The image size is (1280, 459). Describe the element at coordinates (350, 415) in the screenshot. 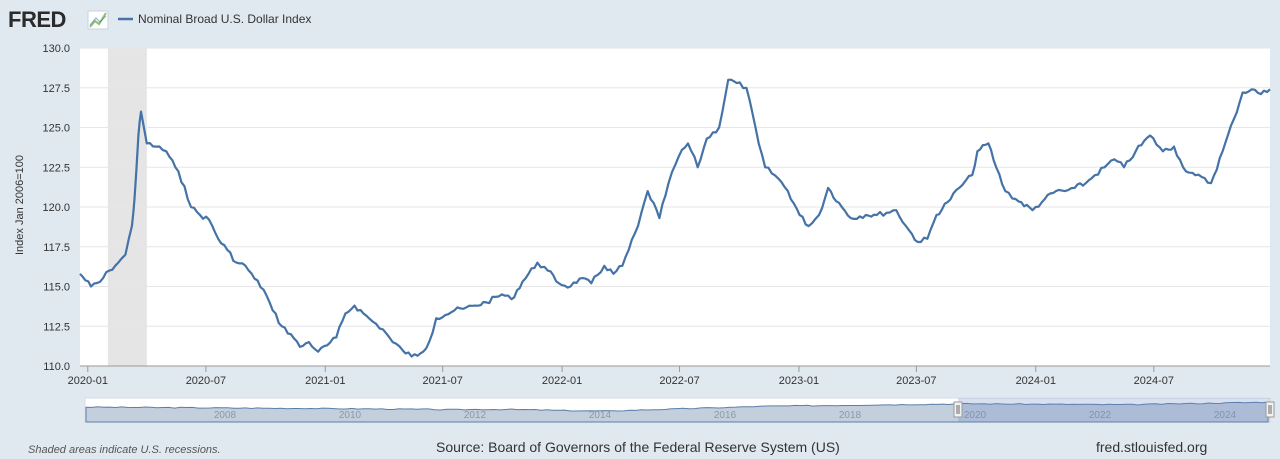

I see `navigator-year-label: 2010` at that location.